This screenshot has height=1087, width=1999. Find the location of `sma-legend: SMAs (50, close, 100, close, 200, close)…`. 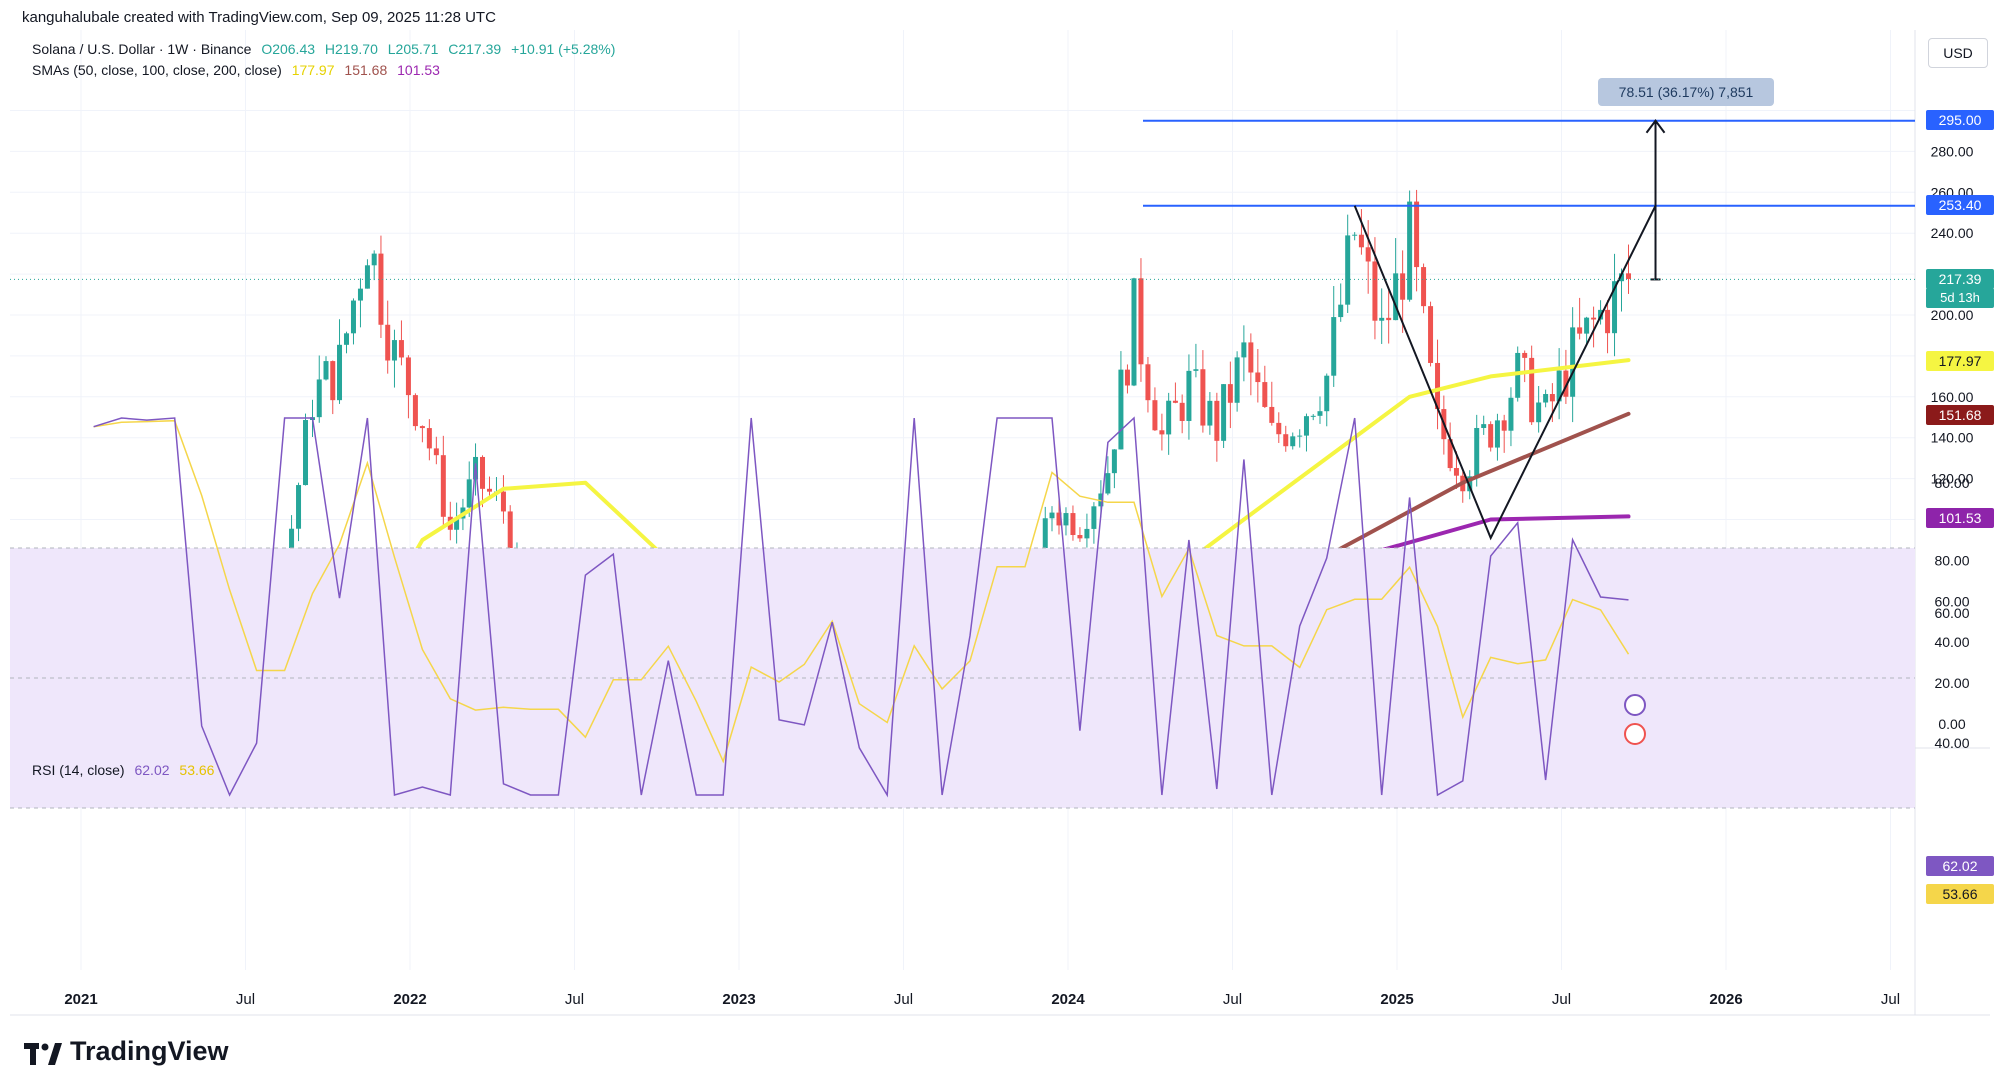

sma-legend: SMAs (50, close, 100, close, 200, close)… is located at coordinates (239, 70).